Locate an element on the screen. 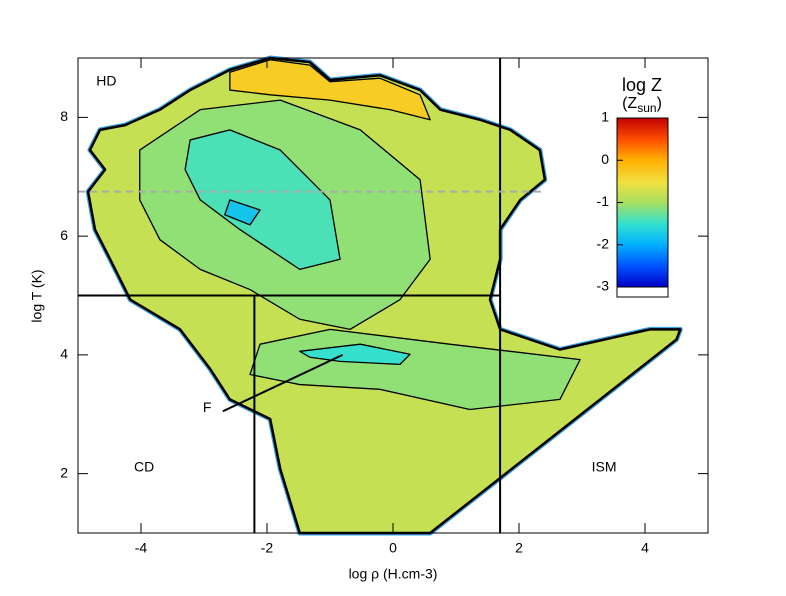  colorbar-unit: (Zsun) is located at coordinates (642, 105).